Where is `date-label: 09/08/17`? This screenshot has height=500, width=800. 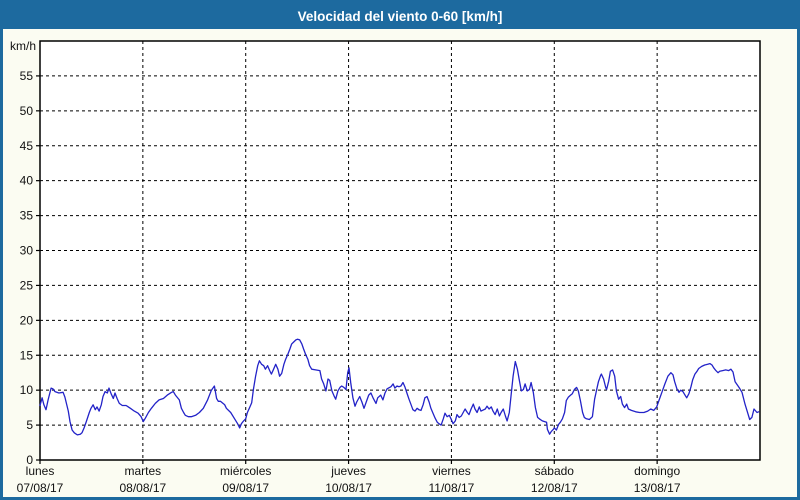 date-label: 09/08/17 is located at coordinates (245, 488).